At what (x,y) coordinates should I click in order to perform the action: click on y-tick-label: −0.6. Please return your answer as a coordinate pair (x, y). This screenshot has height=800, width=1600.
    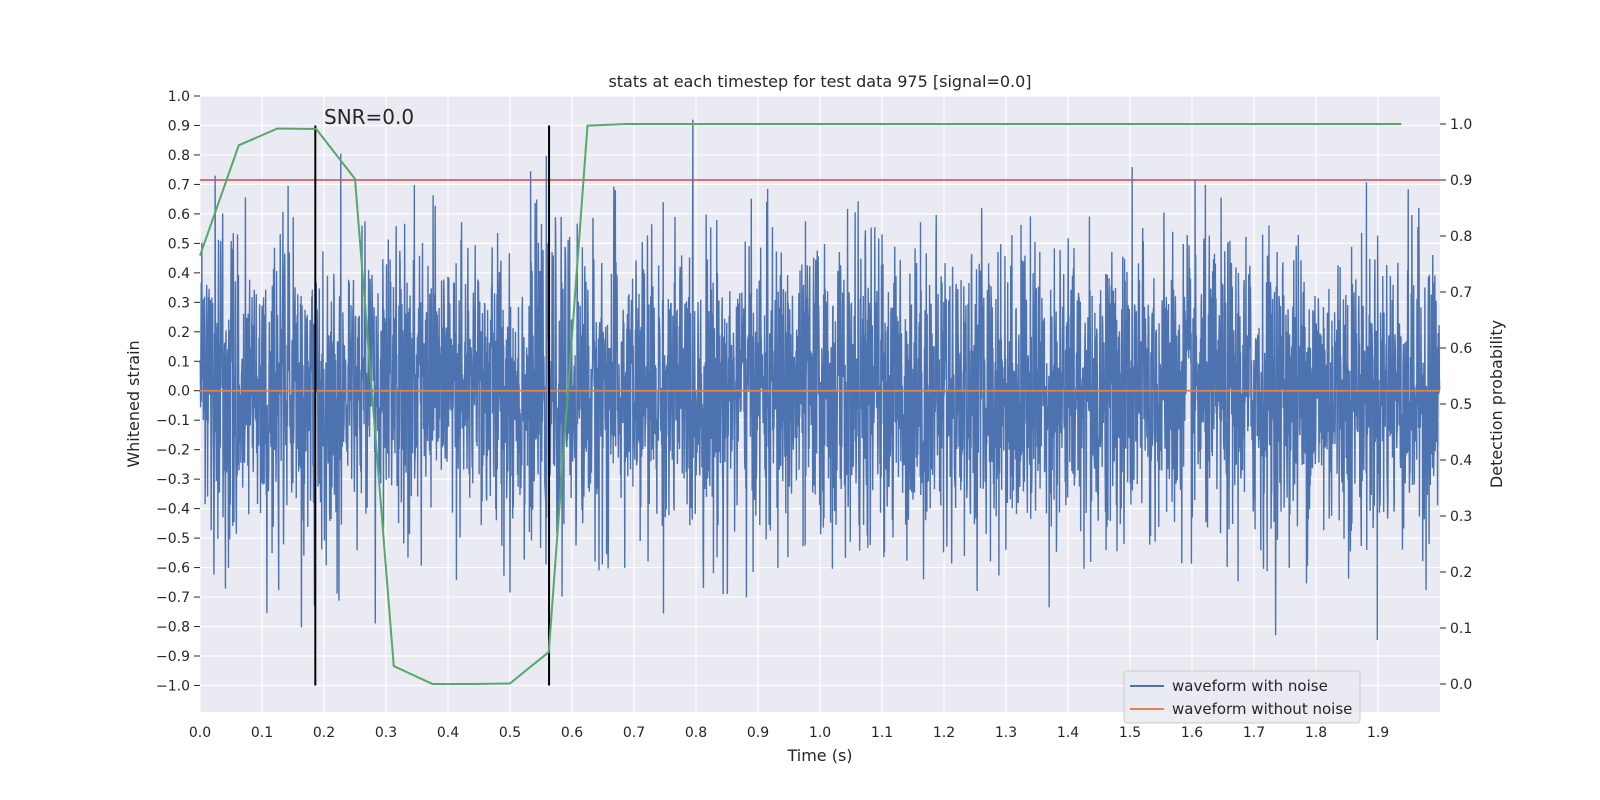
    Looking at the image, I should click on (173, 569).